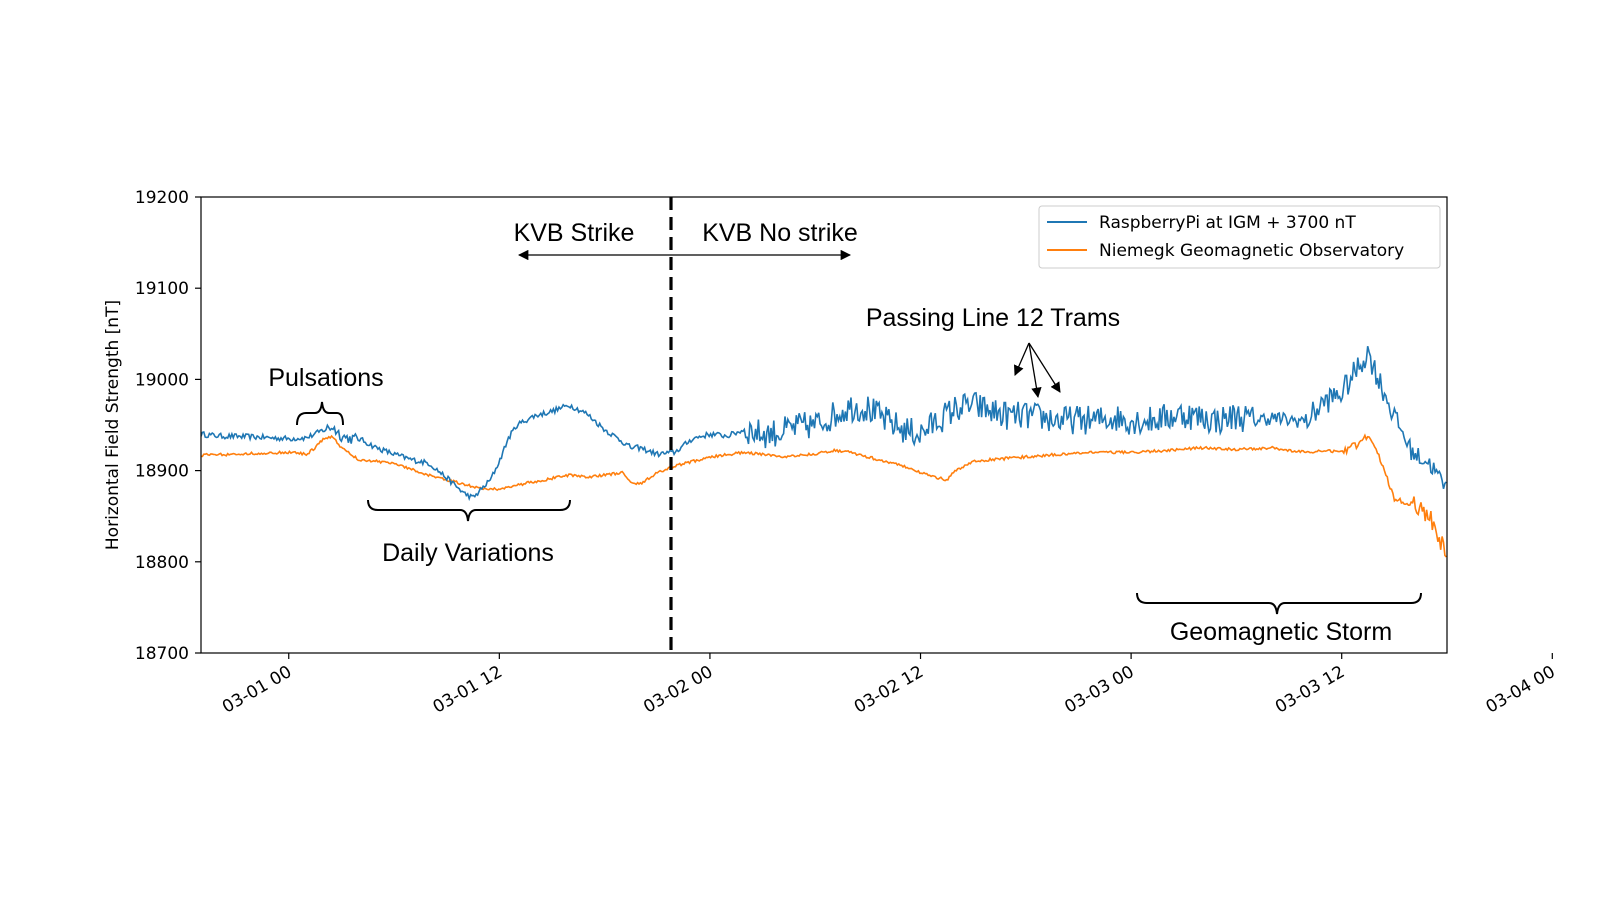 This screenshot has width=1600, height=900. I want to click on x-tick-label: 03-01 12, so click(468, 690).